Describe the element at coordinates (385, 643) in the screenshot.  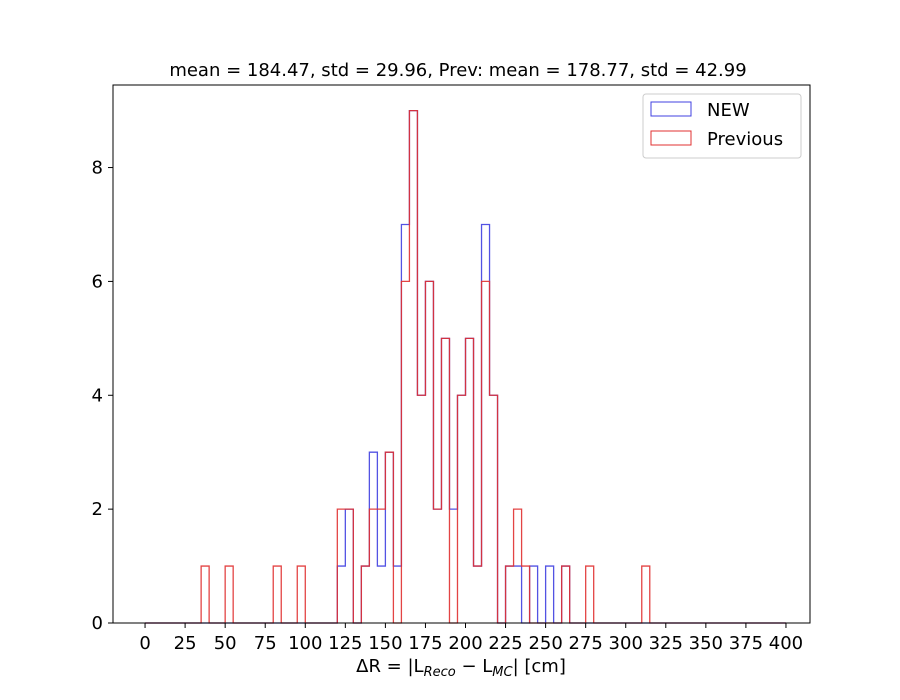
I see `x-tick-label: 150` at that location.